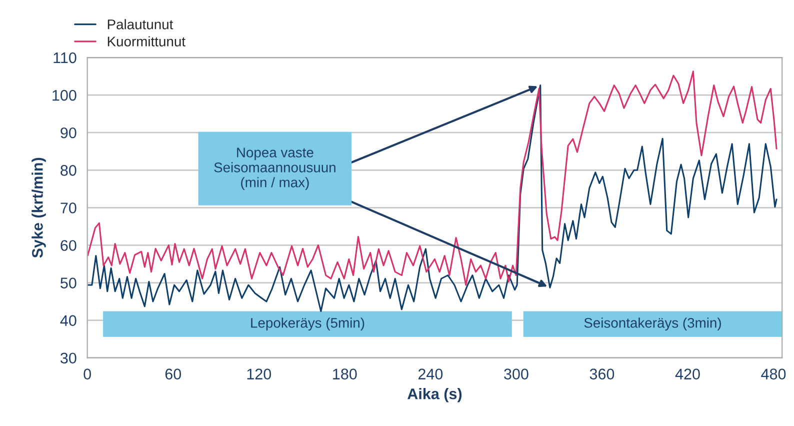  What do you see at coordinates (64, 95) in the screenshot?
I see `y-tick-label: 100` at bounding box center [64, 95].